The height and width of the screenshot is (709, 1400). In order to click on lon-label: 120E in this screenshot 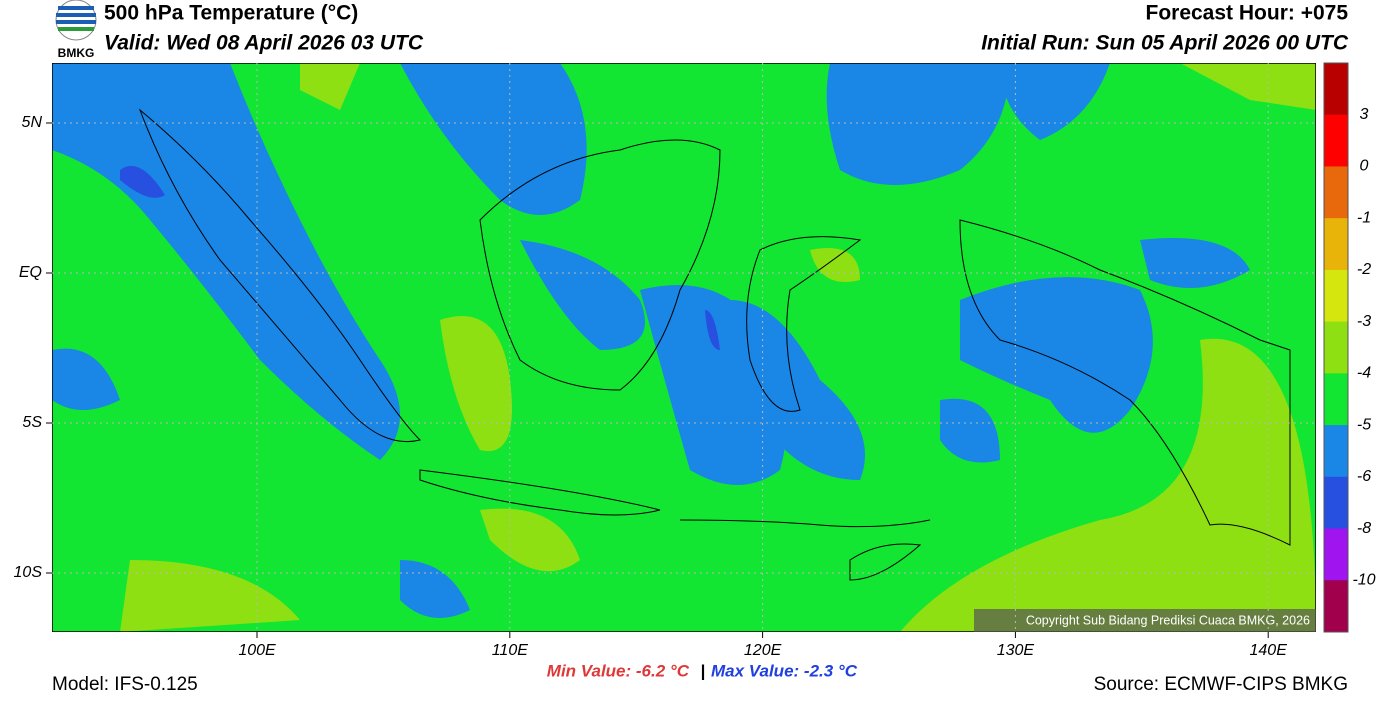, I will do `click(763, 650)`.